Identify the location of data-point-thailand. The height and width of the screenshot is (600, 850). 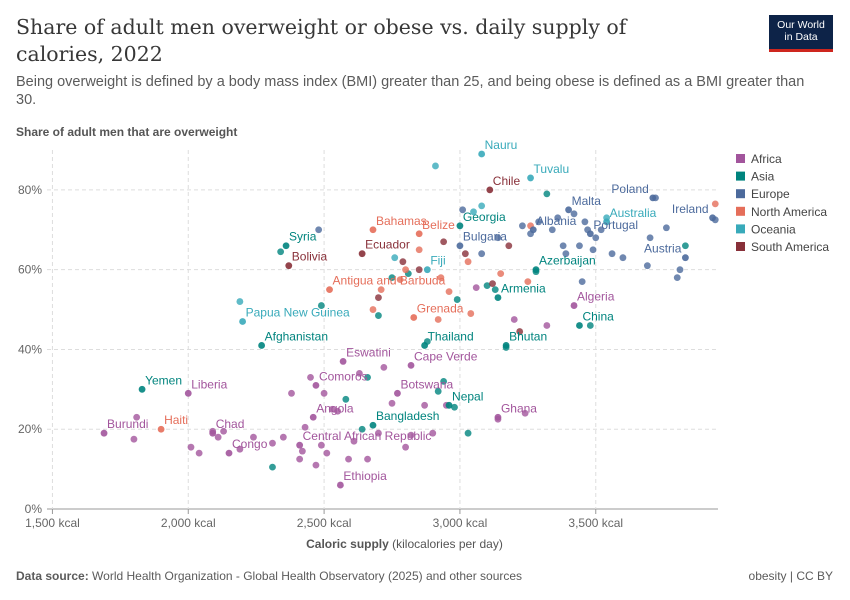
(425, 345).